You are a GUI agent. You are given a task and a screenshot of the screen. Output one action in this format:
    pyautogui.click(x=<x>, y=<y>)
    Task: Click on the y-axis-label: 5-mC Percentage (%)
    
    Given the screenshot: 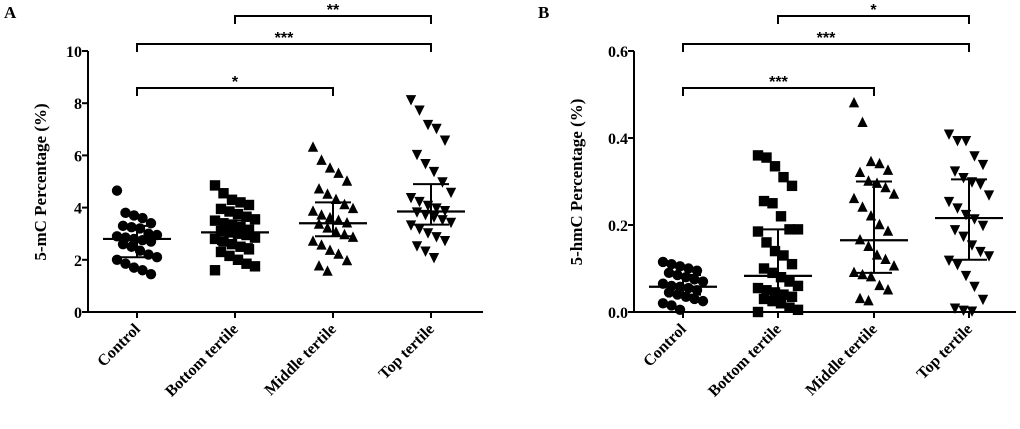 What is the action you would take?
    pyautogui.click(x=40, y=181)
    